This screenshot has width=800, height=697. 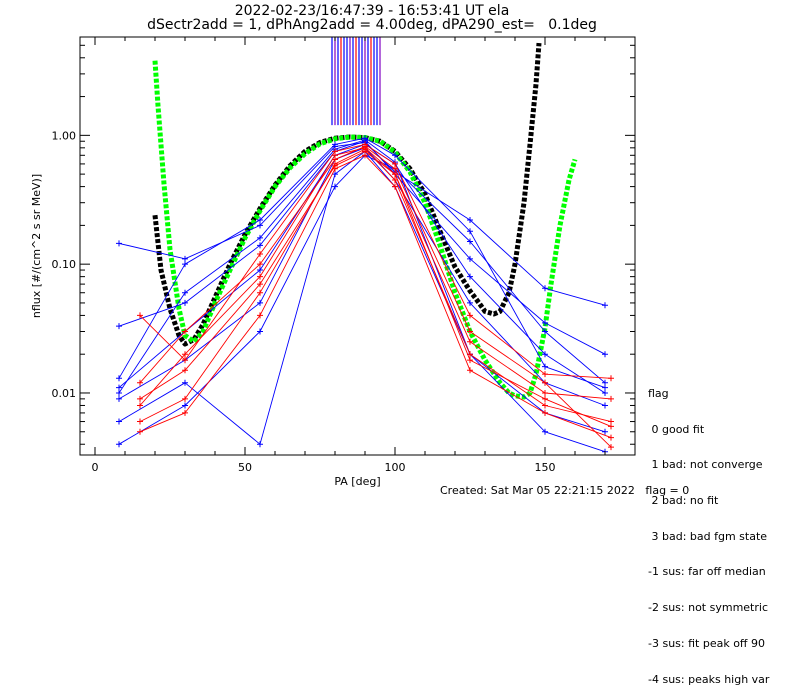 I want to click on legend-item: 0 good fit, so click(x=676, y=429).